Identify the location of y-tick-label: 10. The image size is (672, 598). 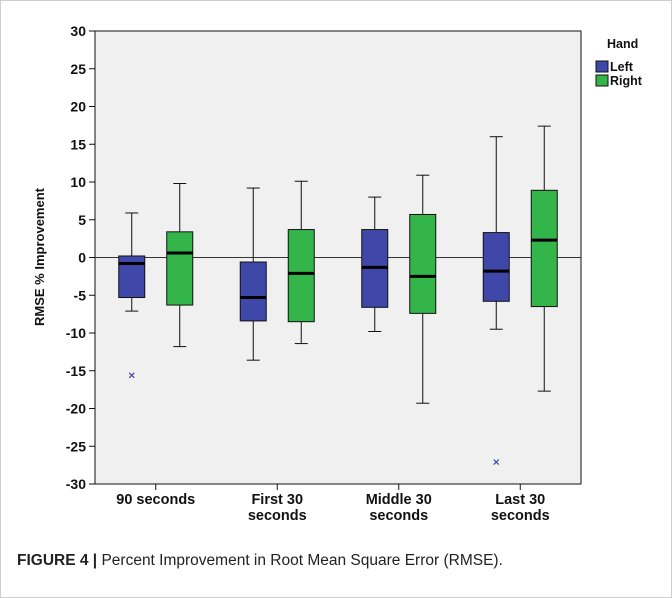
(78, 182).